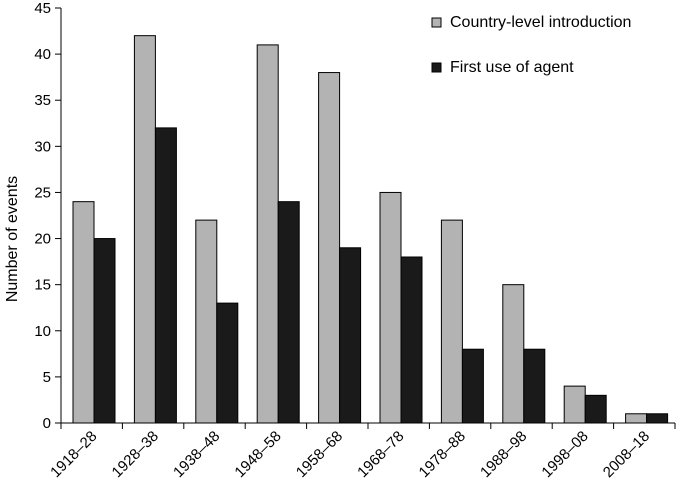 The image size is (685, 487). What do you see at coordinates (512, 67) in the screenshot?
I see `legend-label-2: First use of agent` at bounding box center [512, 67].